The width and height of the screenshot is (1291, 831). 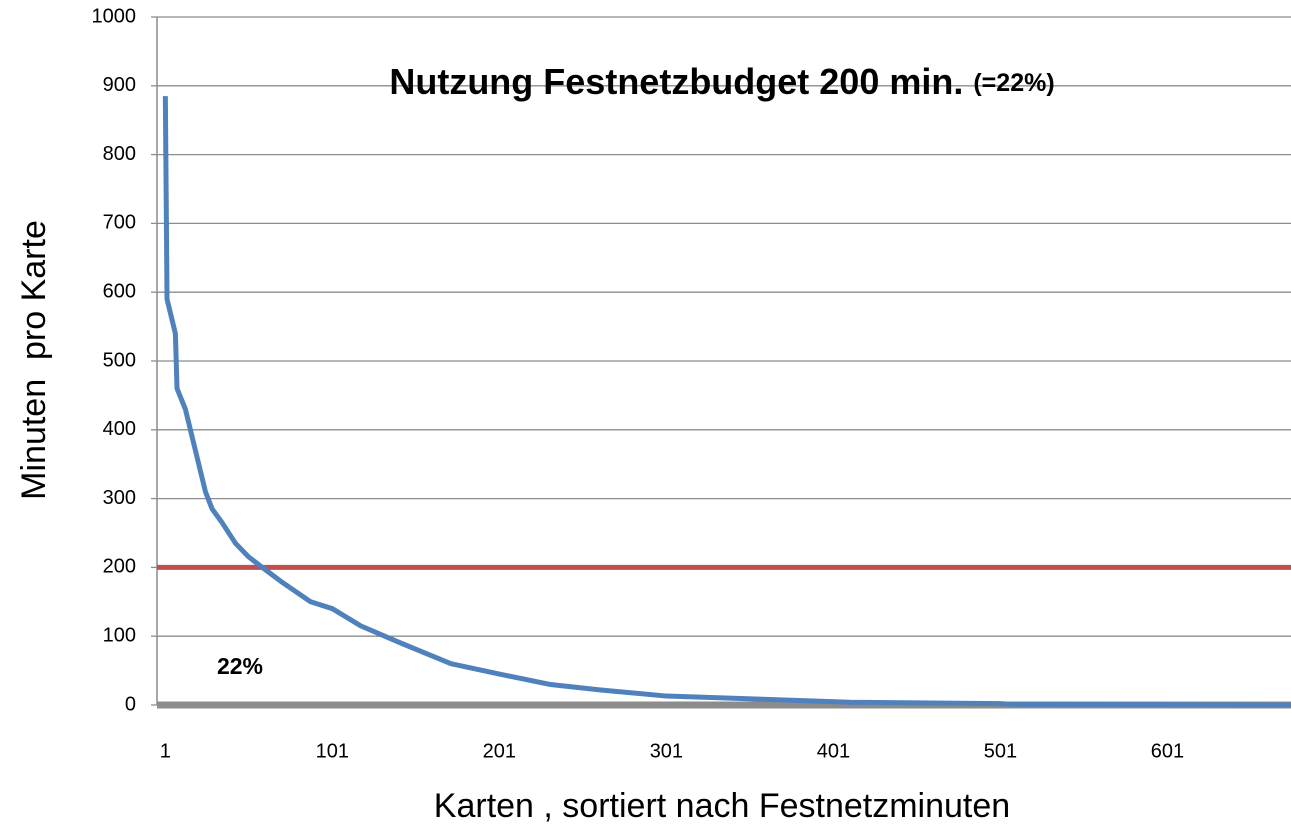 I want to click on y-tick-label: 1000, so click(x=114, y=16).